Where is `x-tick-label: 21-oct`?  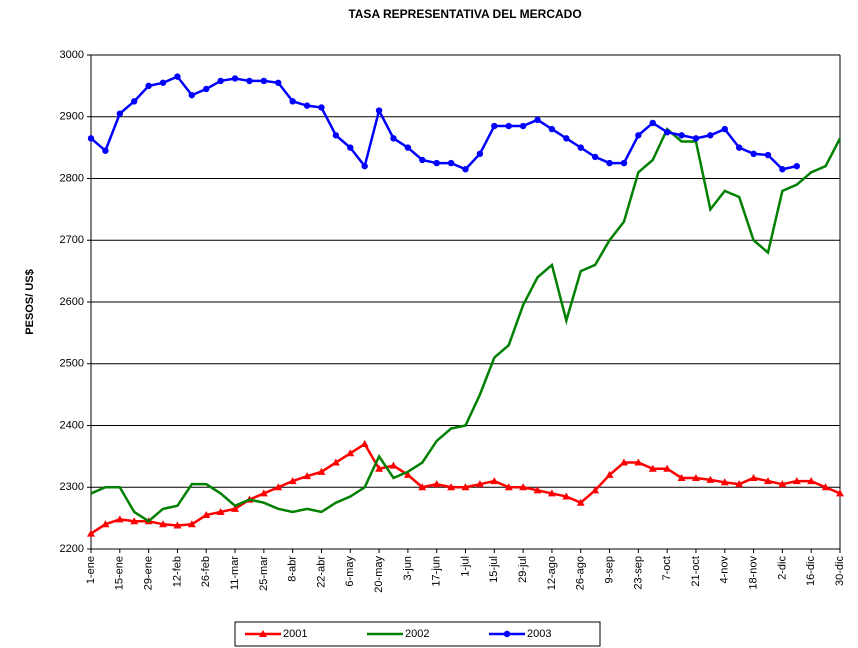
x-tick-label: 21-oct is located at coordinates (696, 571).